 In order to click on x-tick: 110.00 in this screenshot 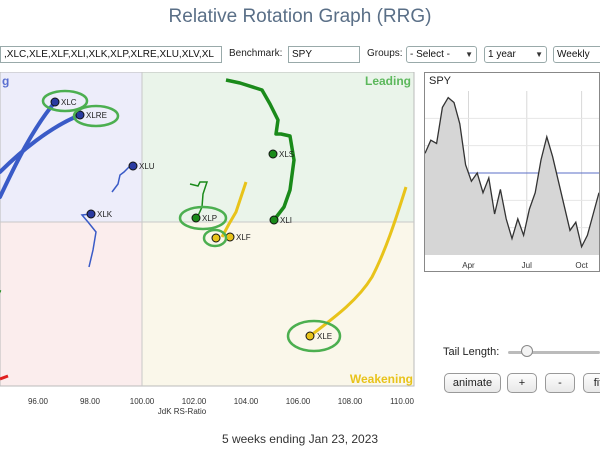, I will do `click(402, 401)`.